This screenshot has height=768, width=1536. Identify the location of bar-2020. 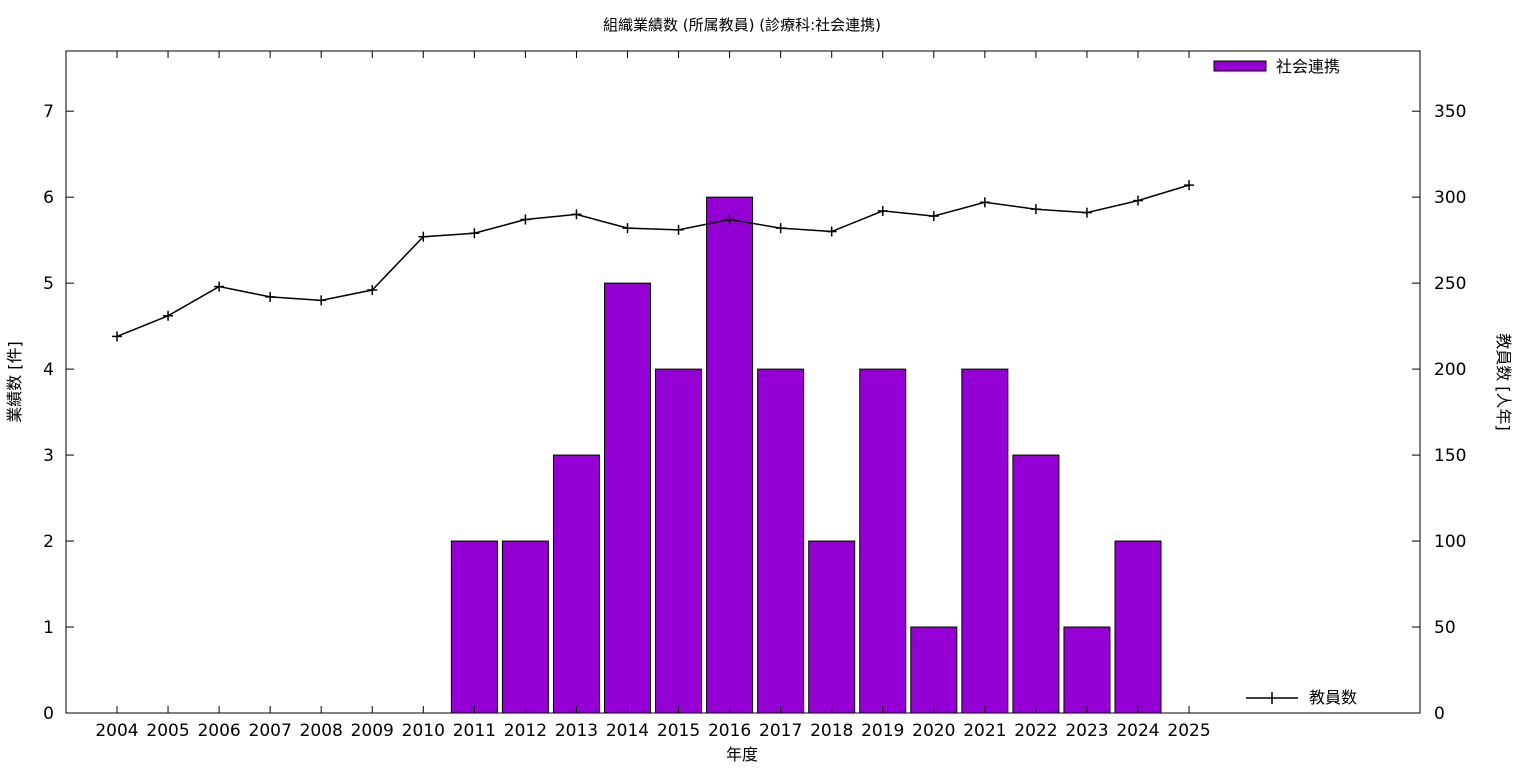
(934, 670).